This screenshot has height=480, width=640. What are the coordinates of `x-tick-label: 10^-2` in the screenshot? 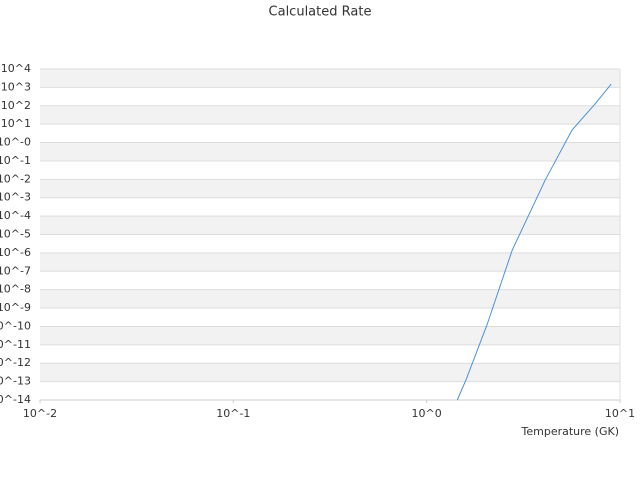 It's located at (40, 413).